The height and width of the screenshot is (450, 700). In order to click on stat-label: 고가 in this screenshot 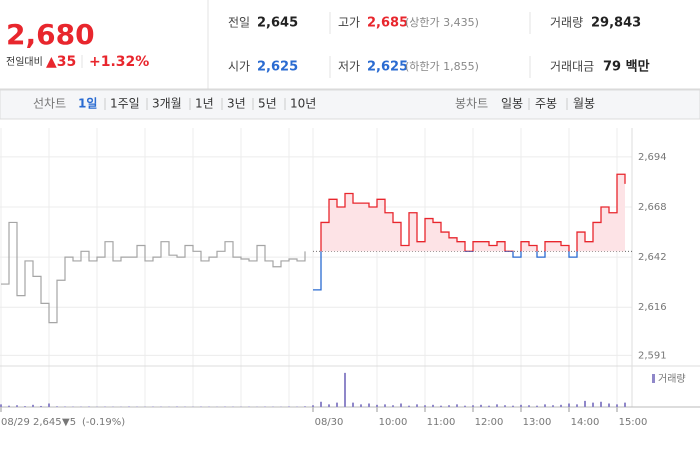, I will do `click(349, 23)`.